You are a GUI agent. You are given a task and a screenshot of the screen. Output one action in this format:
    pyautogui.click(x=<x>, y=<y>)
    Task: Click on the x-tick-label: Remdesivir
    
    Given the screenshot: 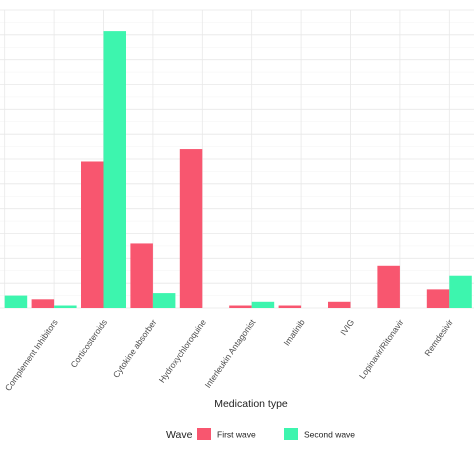 What is the action you would take?
    pyautogui.click(x=438, y=337)
    